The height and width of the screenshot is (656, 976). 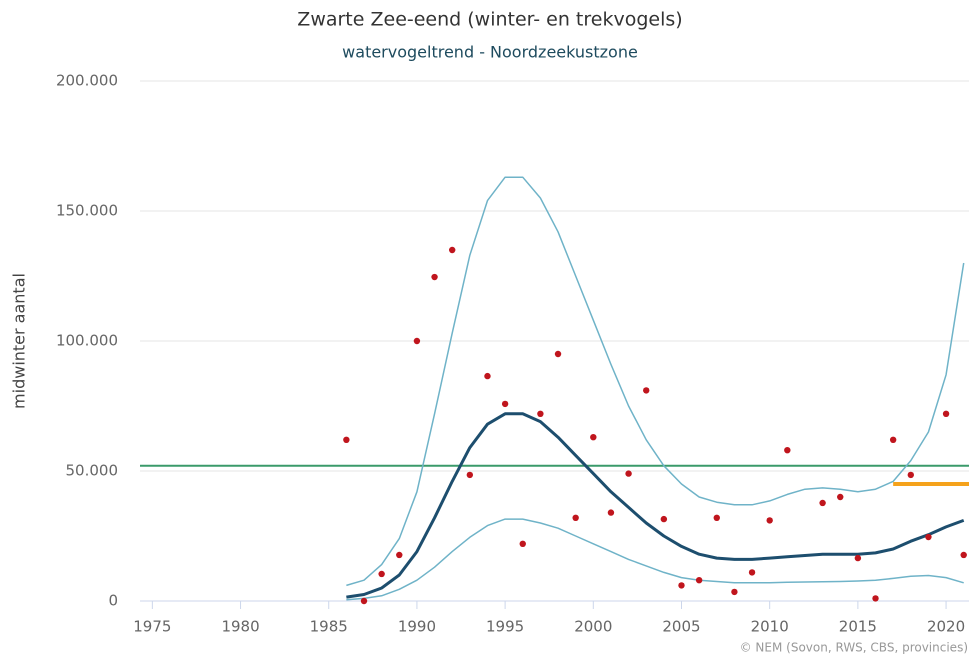 I want to click on x-tick-label: 1995, so click(x=505, y=627).